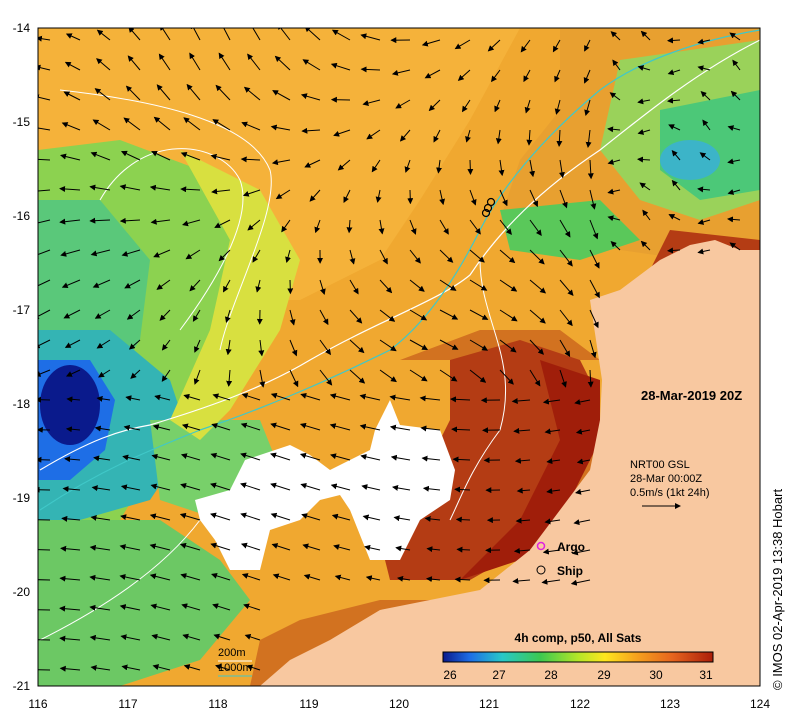 The image size is (799, 728). Describe the element at coordinates (478, 390) in the screenshot. I see `isobath-contour` at that location.